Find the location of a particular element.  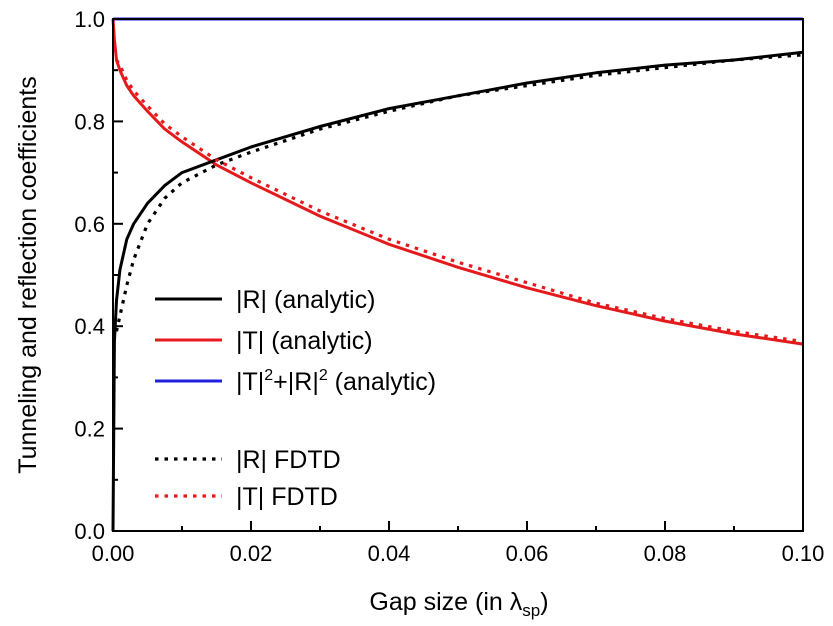

legend-label-4: |T| FDTD is located at coordinates (287, 497).